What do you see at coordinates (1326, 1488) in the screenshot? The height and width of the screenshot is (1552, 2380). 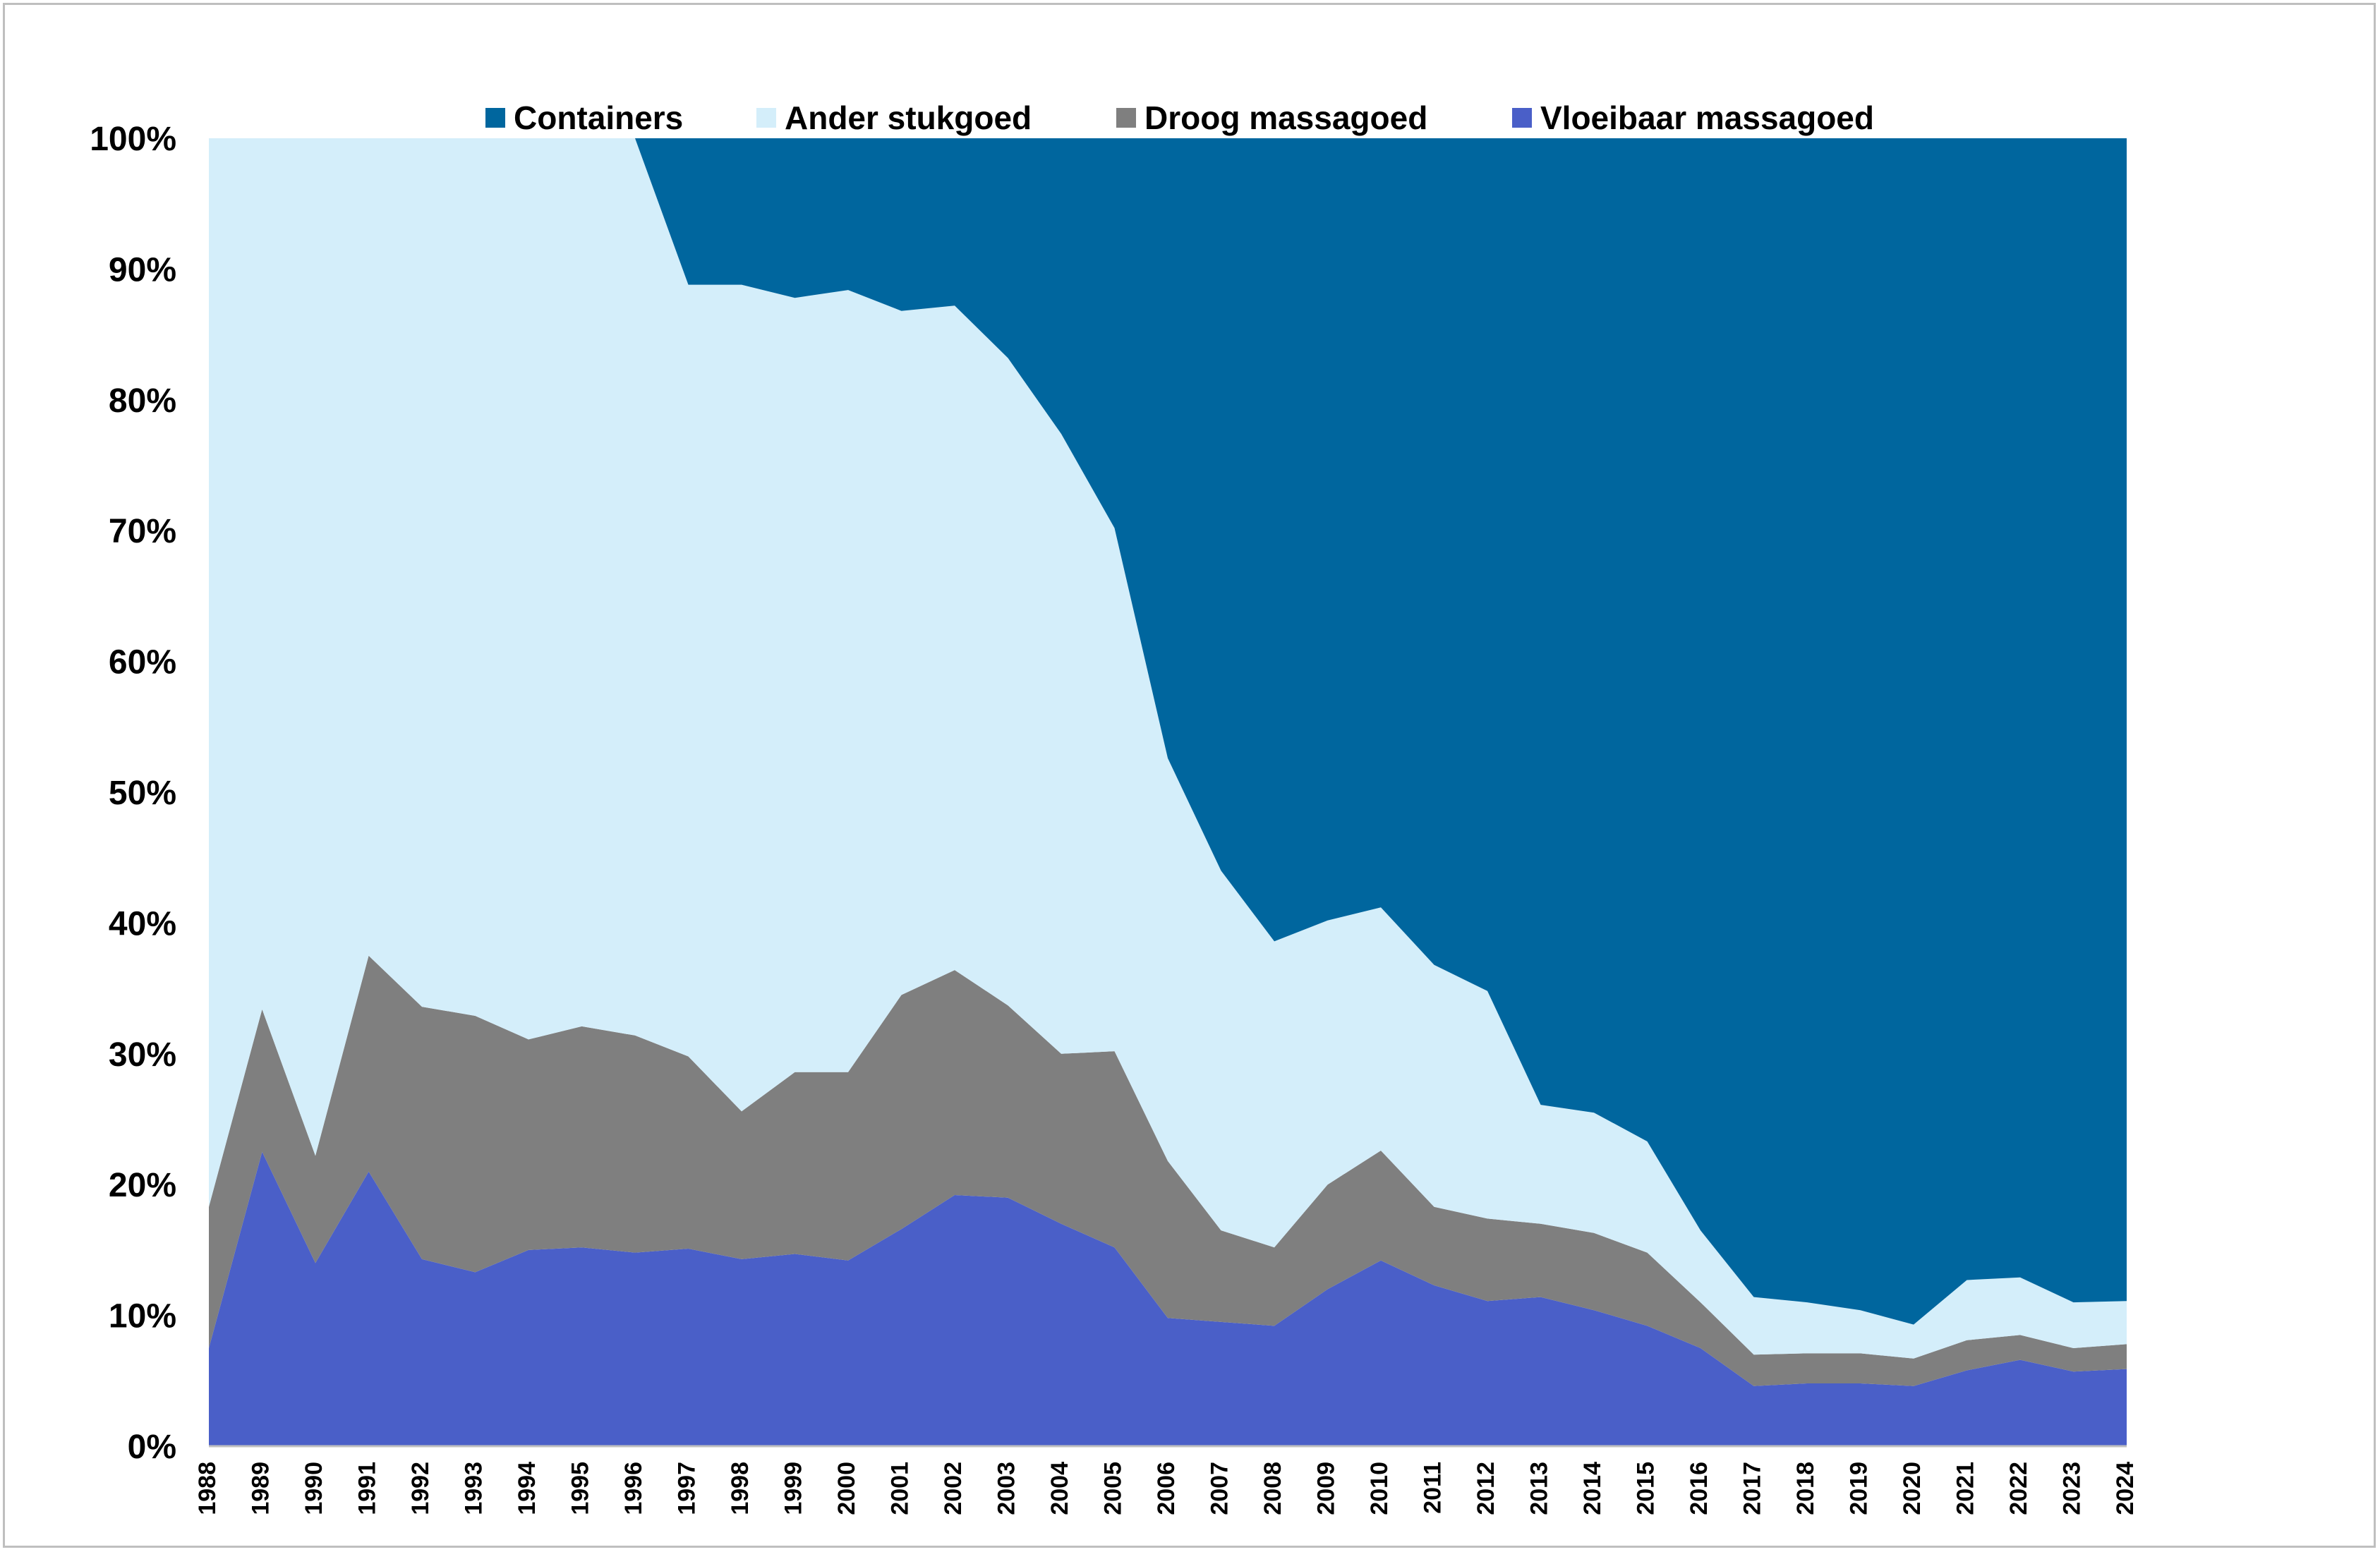 I see `x-tick-label: 2009` at bounding box center [1326, 1488].